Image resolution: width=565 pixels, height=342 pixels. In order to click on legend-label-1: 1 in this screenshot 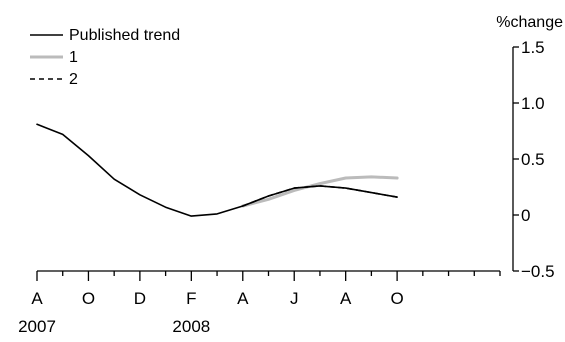, I will do `click(73, 57)`.